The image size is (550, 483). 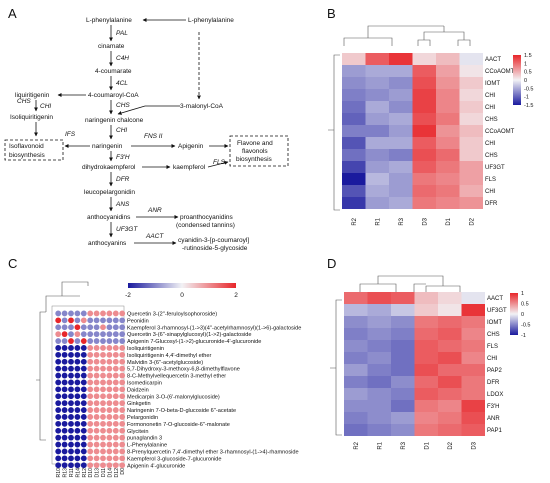 I want to click on sample-label: R14, so click(x=78, y=473).